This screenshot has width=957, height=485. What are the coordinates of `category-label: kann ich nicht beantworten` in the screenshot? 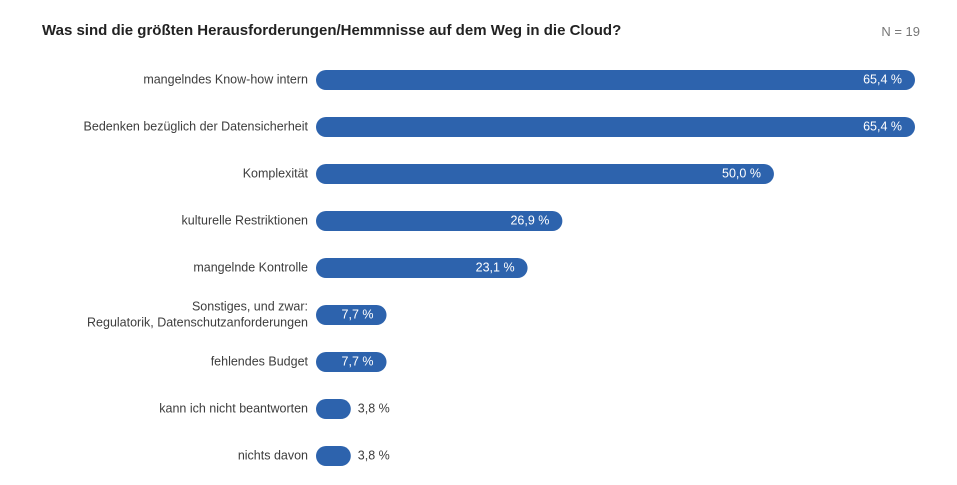 It's located at (233, 408).